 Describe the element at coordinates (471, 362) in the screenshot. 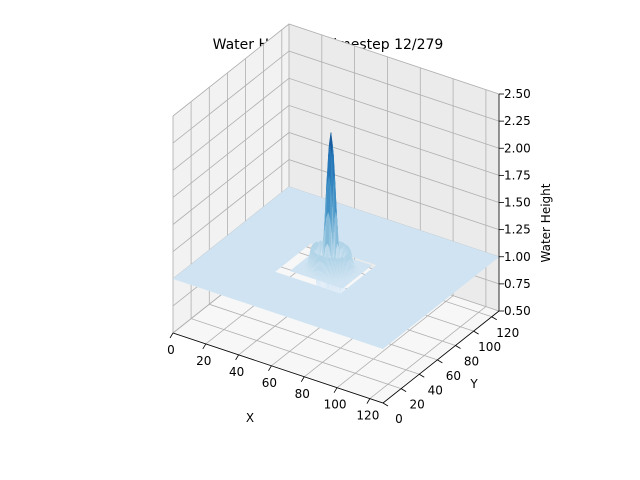

I see `y-tick-label: 80` at that location.